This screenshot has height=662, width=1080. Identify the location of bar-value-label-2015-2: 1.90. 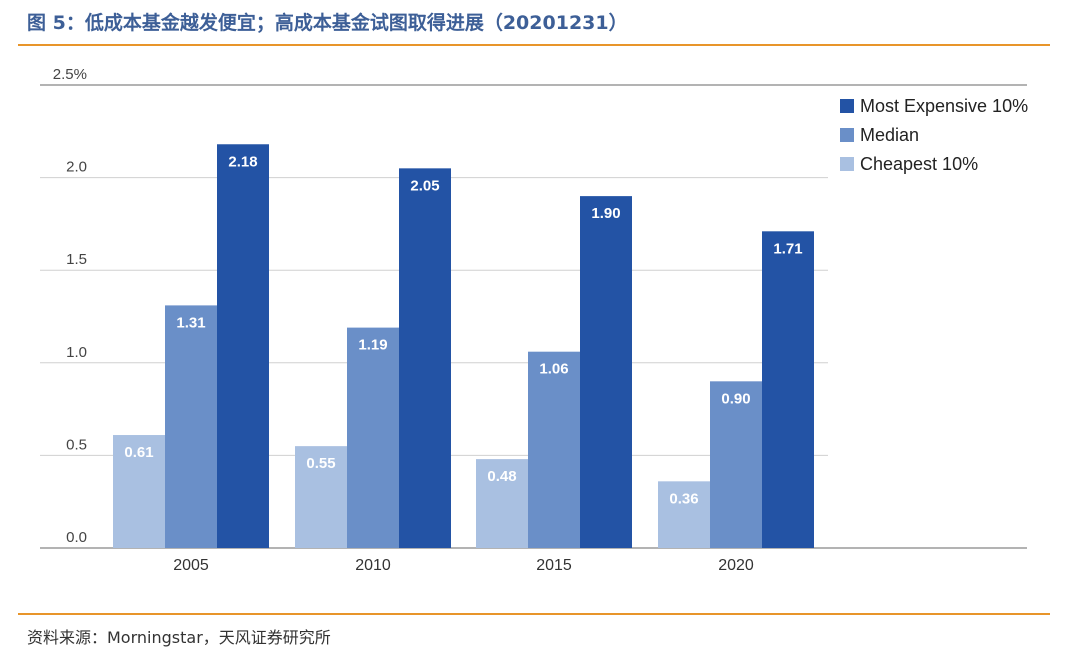
(605, 213).